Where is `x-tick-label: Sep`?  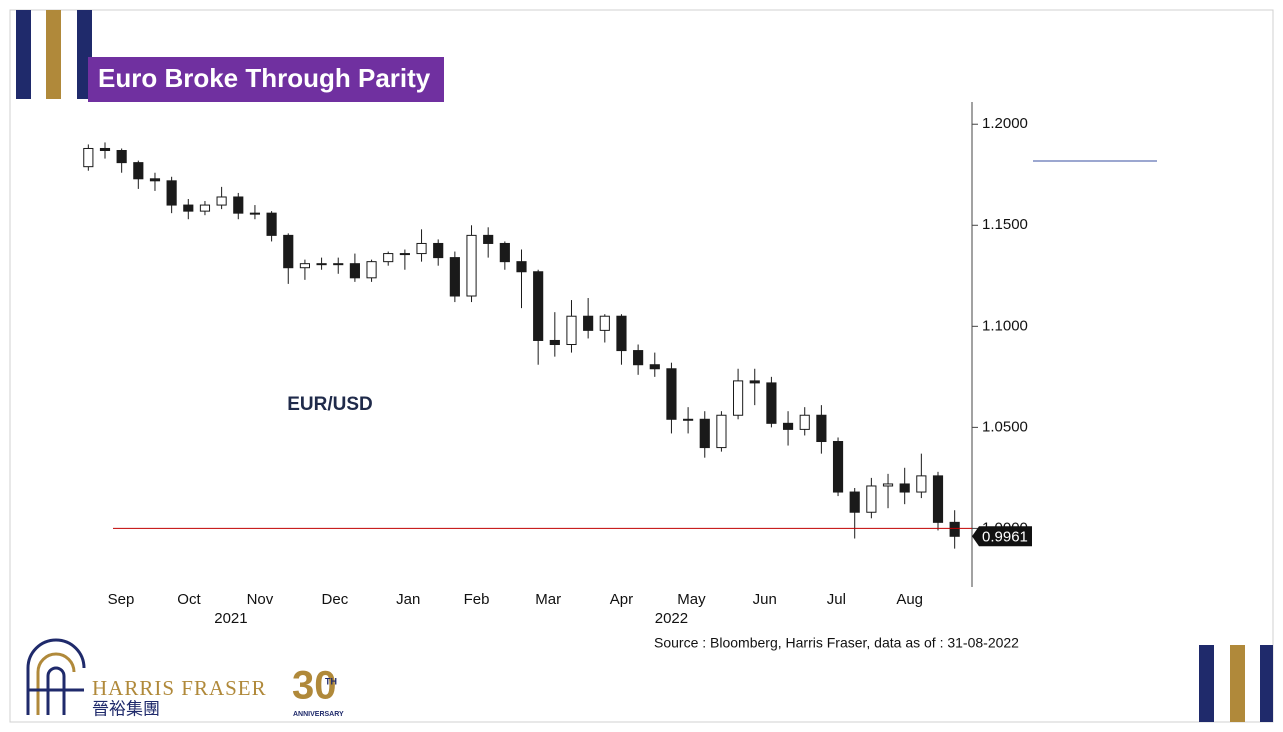
x-tick-label: Sep is located at coordinates (121, 599).